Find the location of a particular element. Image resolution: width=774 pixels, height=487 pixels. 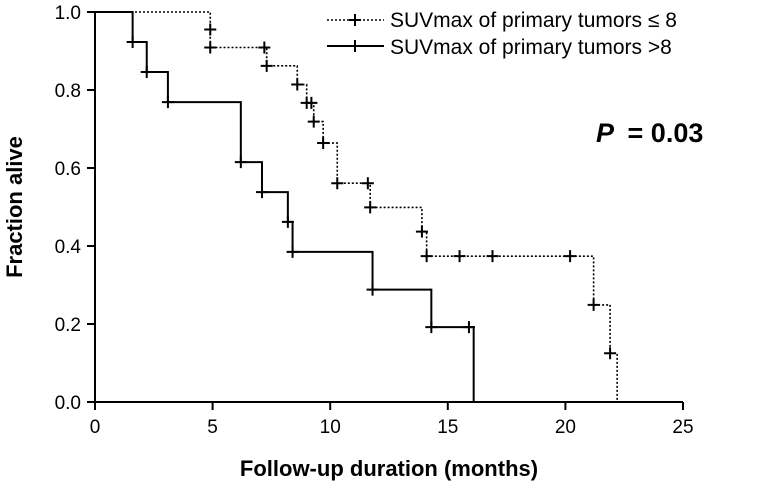

y-tick-label: 0.8 is located at coordinates (68, 91).